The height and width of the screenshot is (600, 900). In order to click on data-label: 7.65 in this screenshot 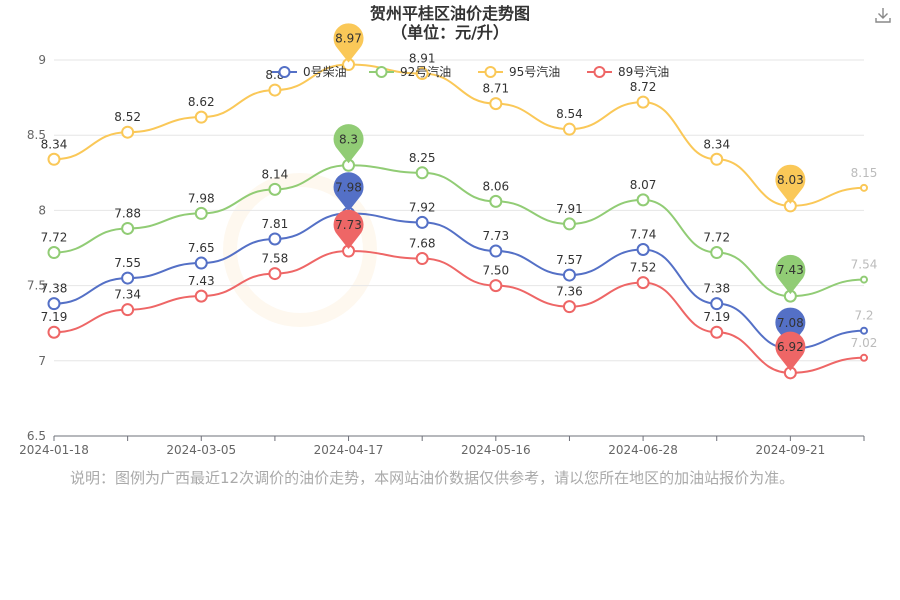, I will do `click(201, 248)`.